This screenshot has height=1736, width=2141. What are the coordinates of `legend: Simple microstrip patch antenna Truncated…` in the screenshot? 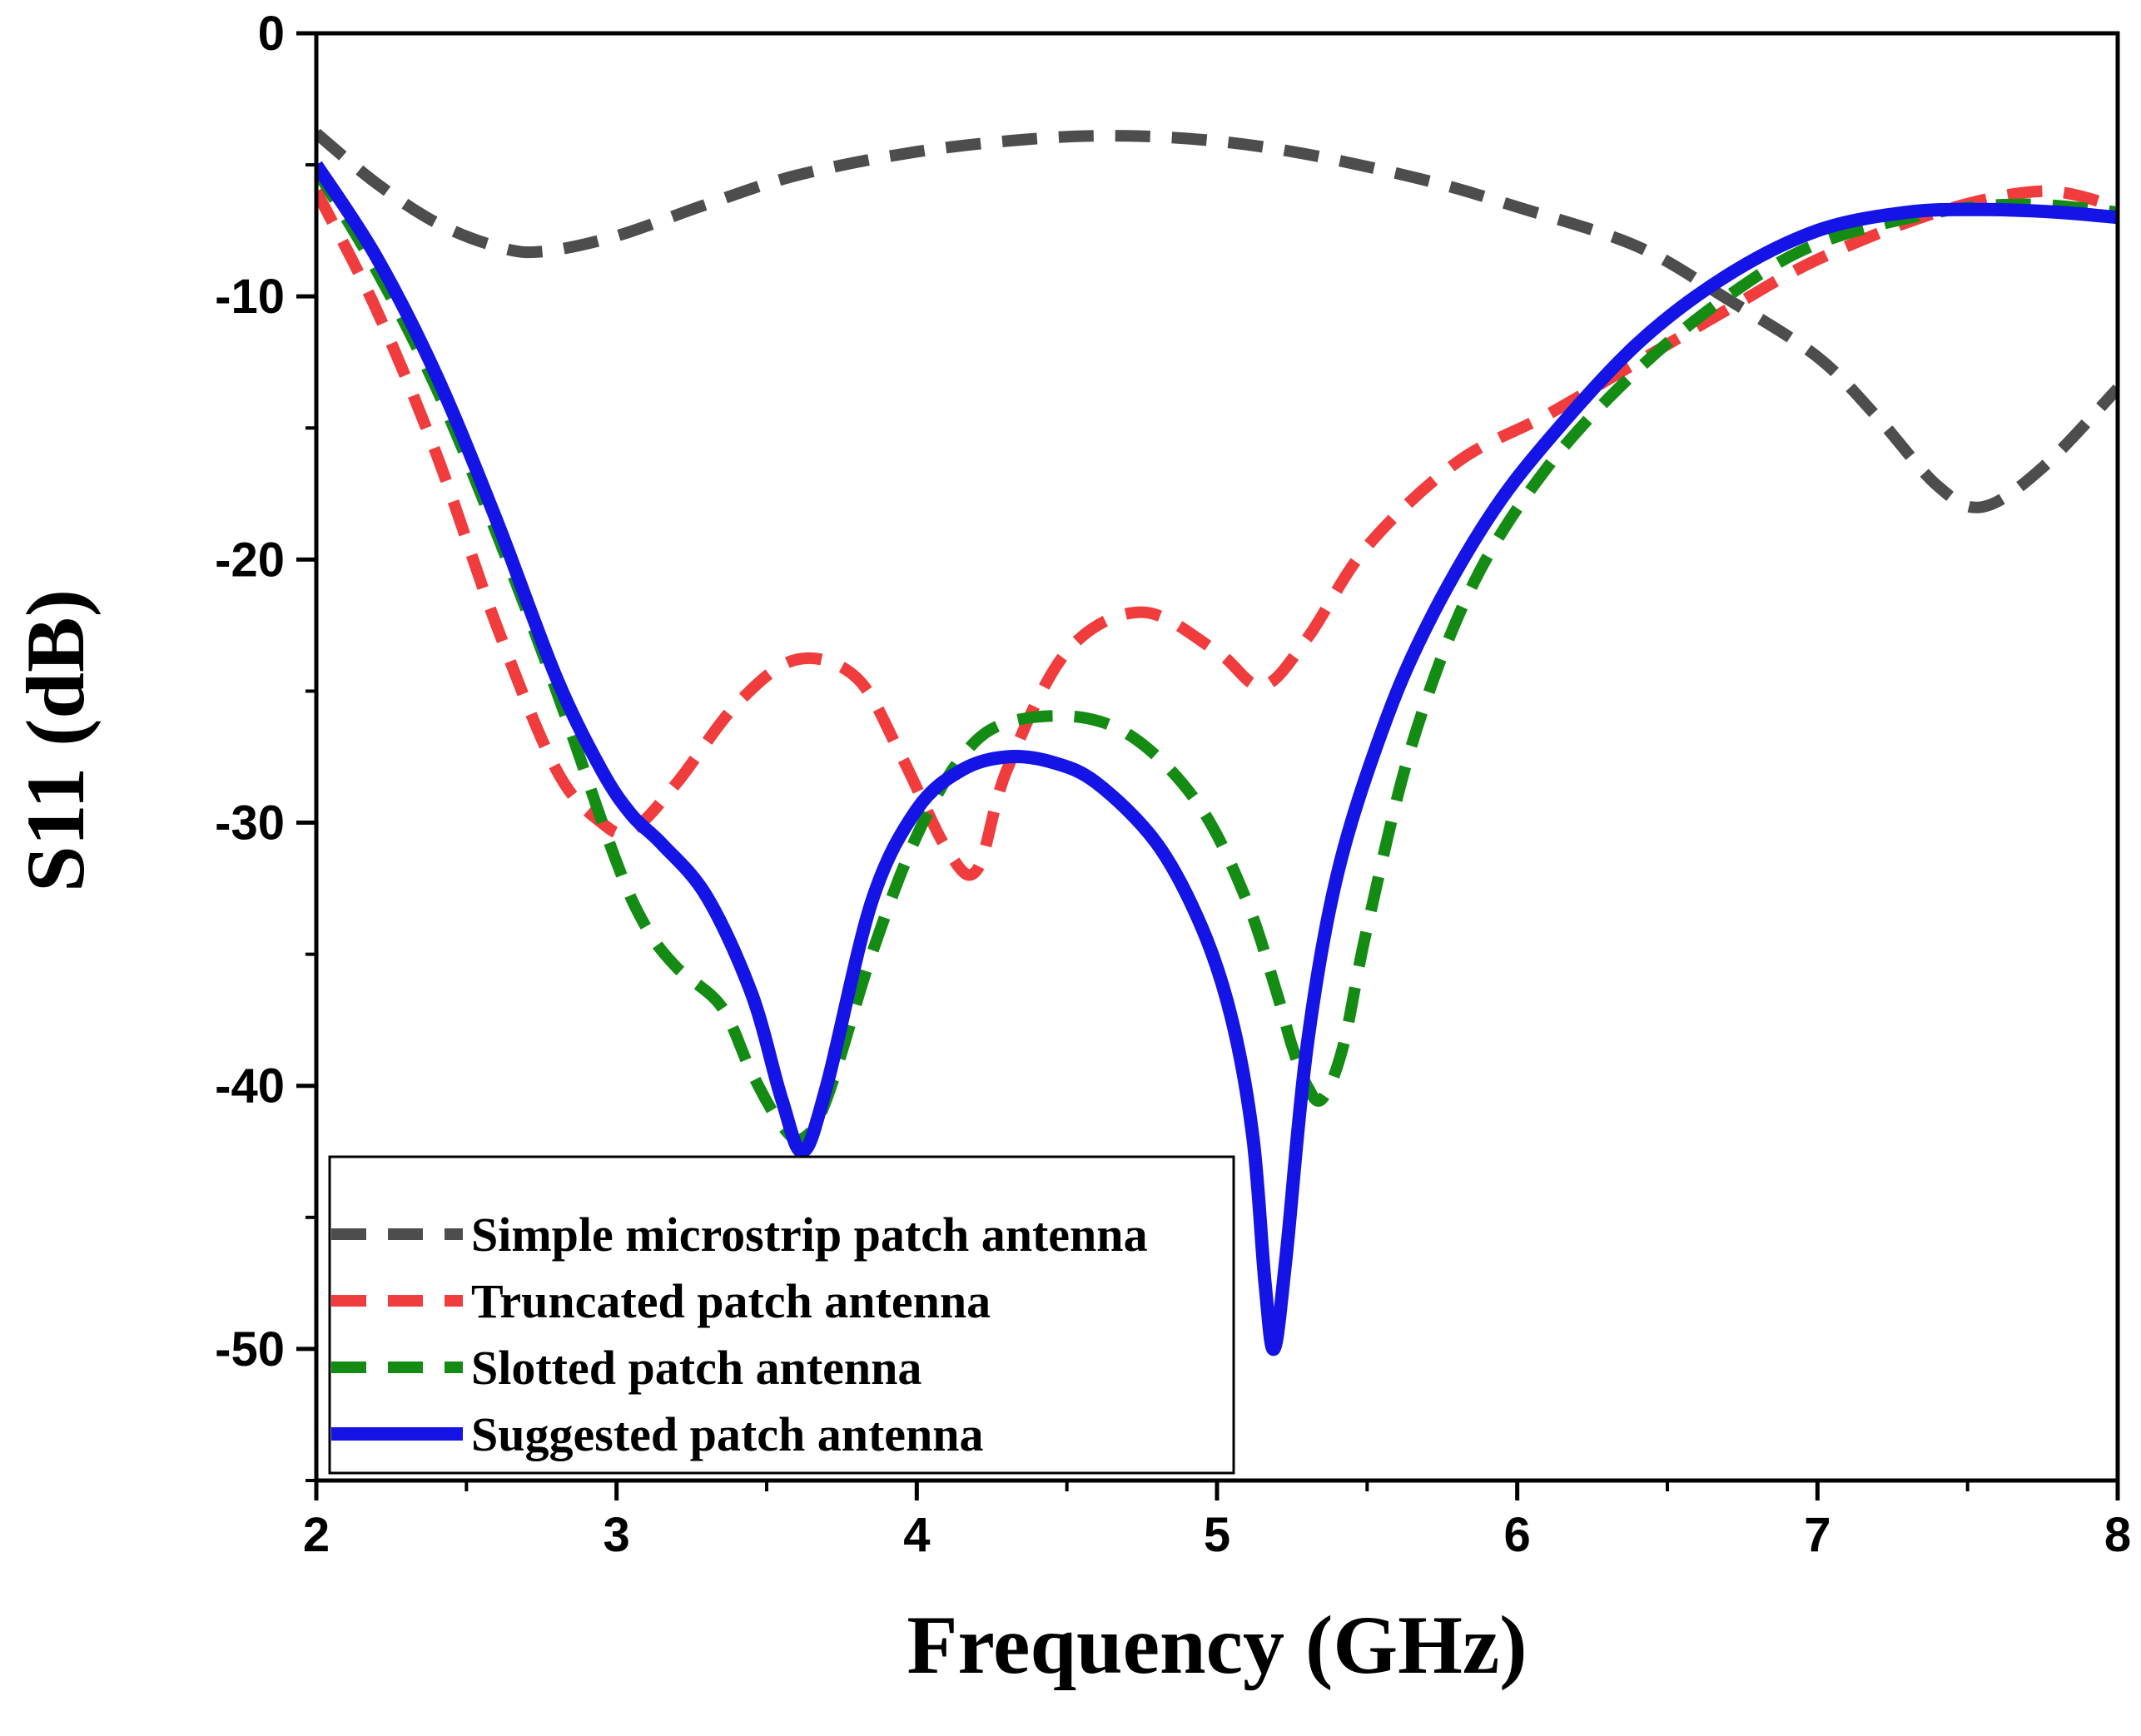 It's located at (781, 1315).